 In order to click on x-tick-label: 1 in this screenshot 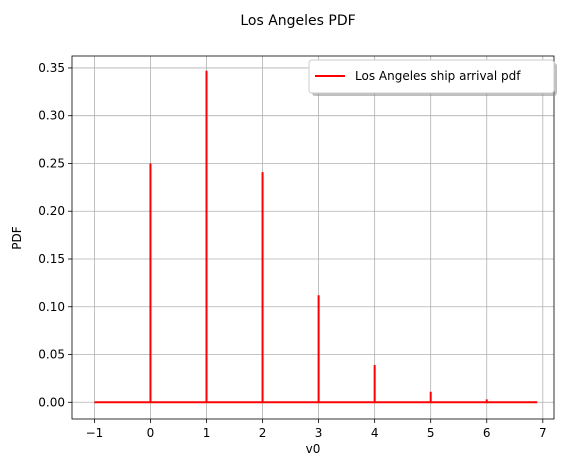, I will do `click(207, 433)`.